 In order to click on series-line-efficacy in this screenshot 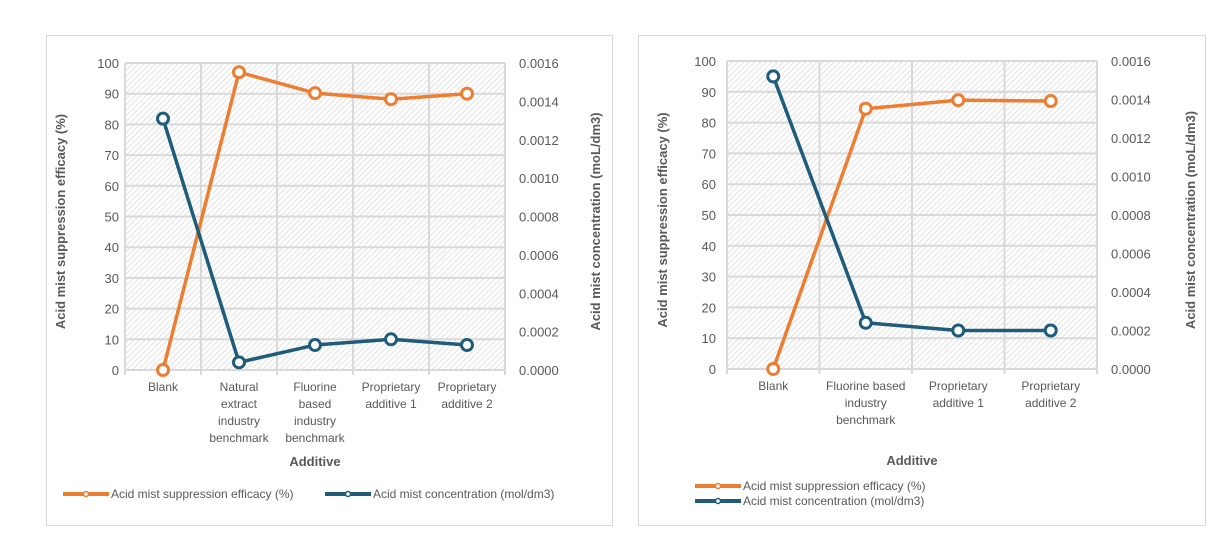, I will do `click(911, 234)`.